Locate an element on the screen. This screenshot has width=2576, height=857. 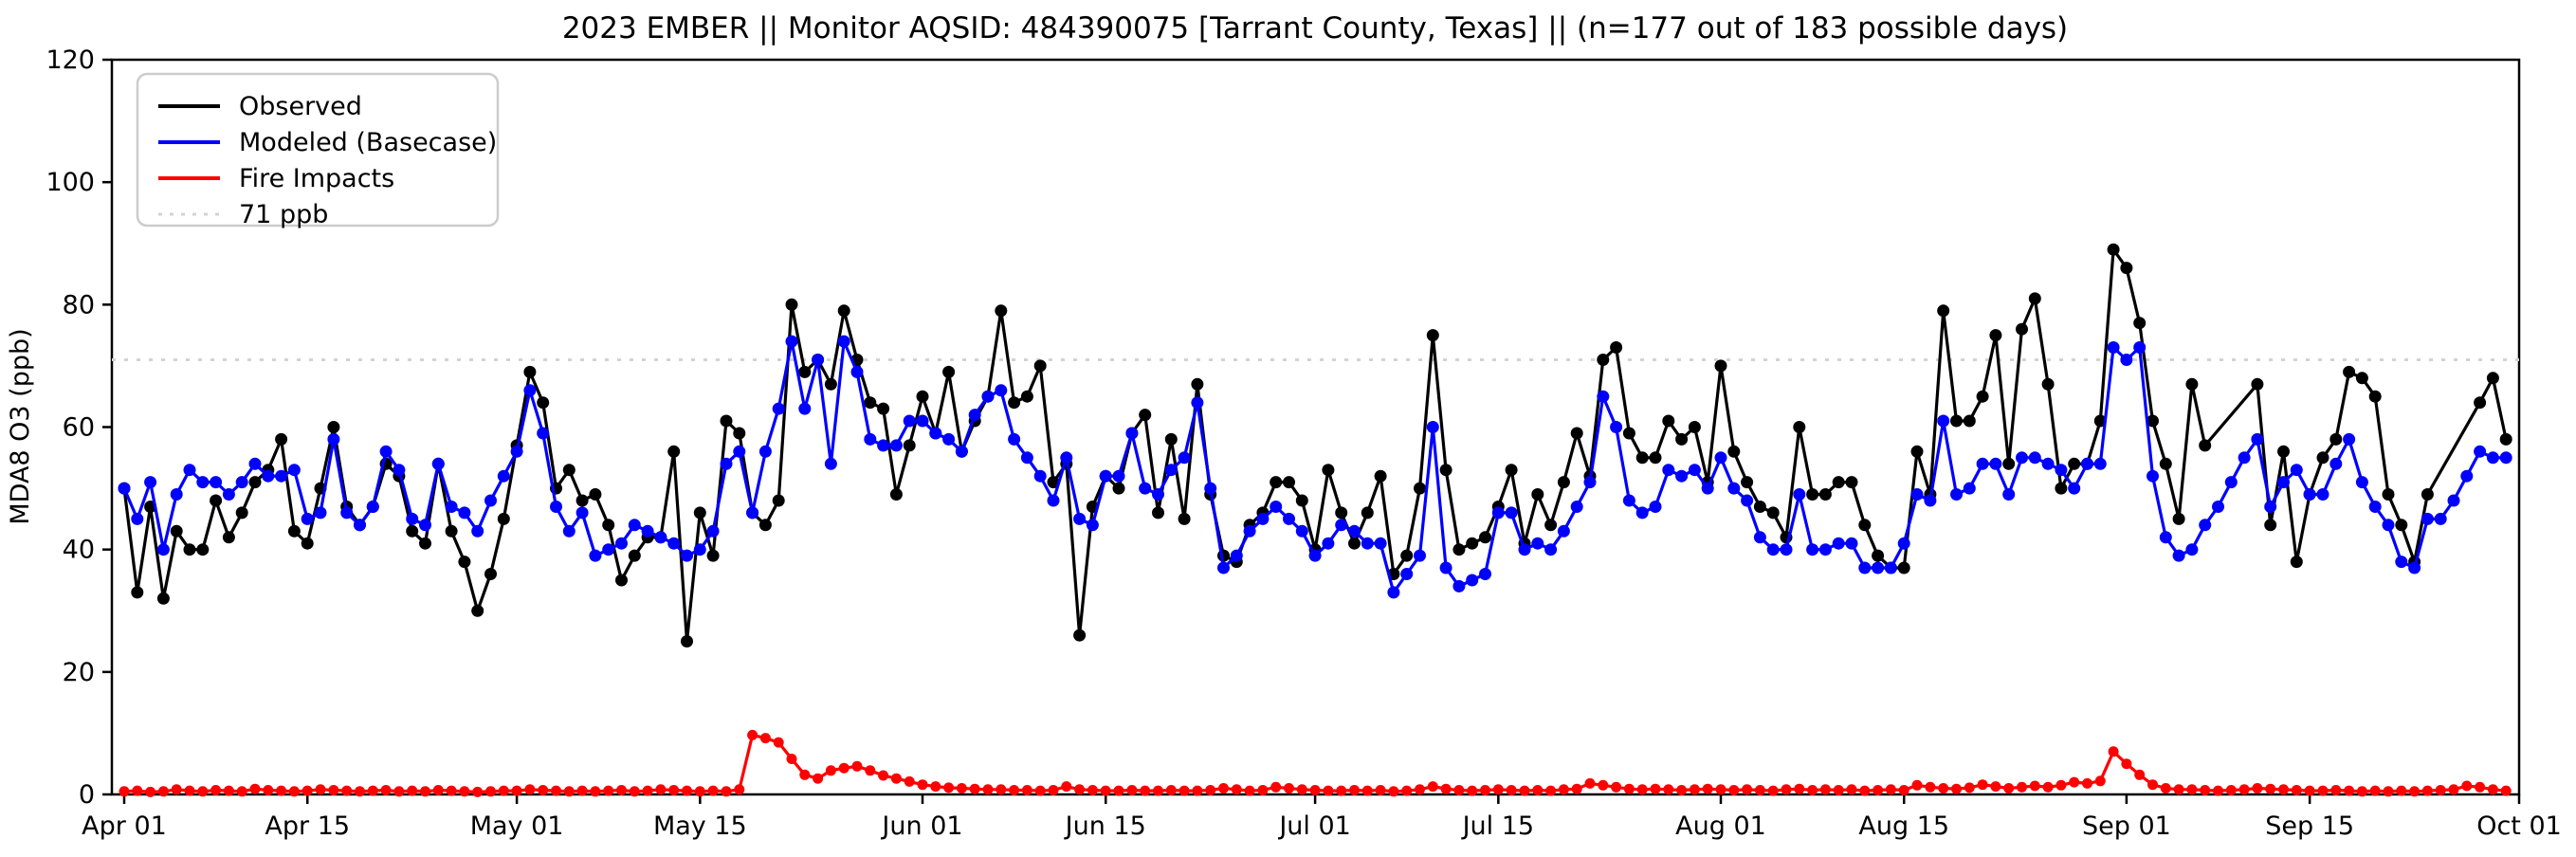
x-tick-label: Aug 01 is located at coordinates (1720, 826).